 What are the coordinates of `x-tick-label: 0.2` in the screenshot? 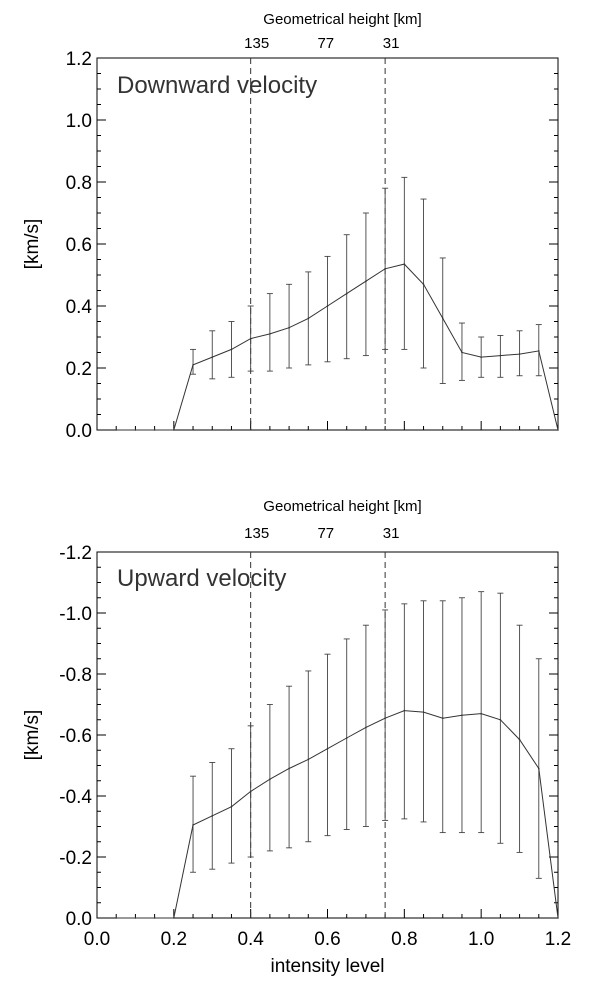 It's located at (174, 939).